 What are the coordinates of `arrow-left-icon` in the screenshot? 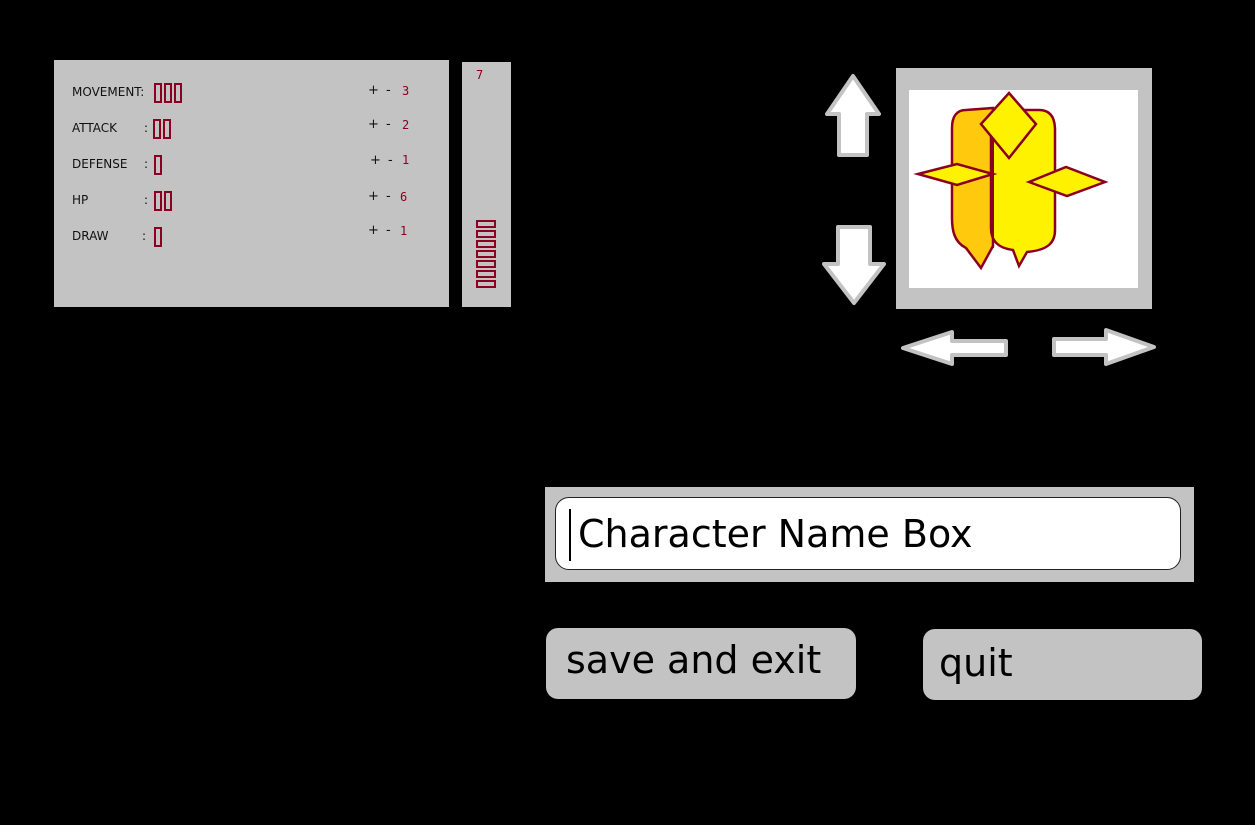 It's located at (955, 348).